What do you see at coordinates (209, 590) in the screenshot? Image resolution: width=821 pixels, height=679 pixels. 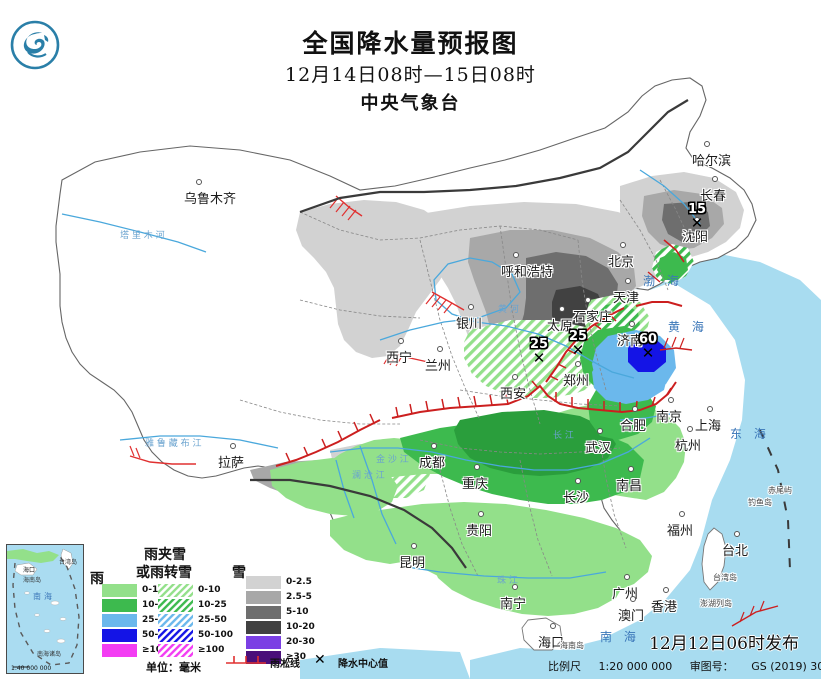 I see `legend-sleet-label-0: 0-10` at bounding box center [209, 590].